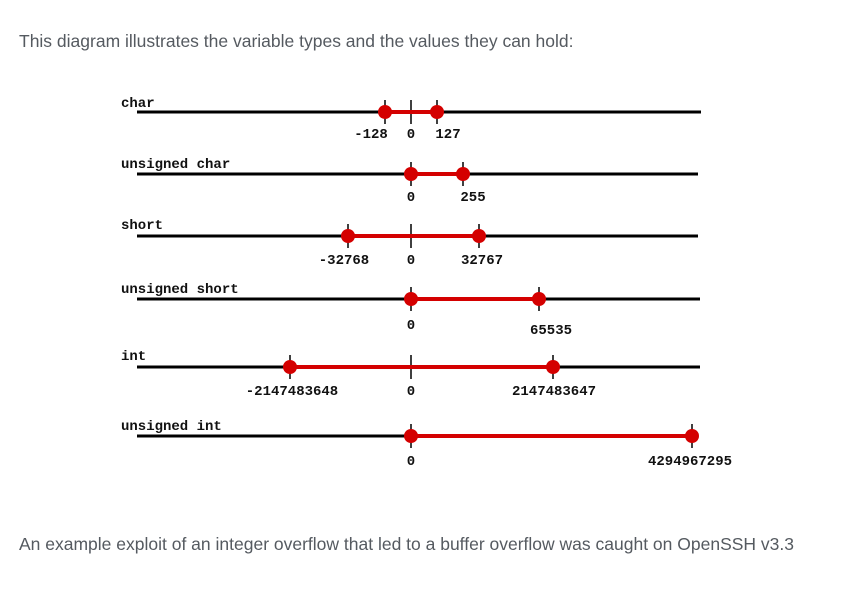  Describe the element at coordinates (472, 198) in the screenshot. I see `max-label: 255` at that location.